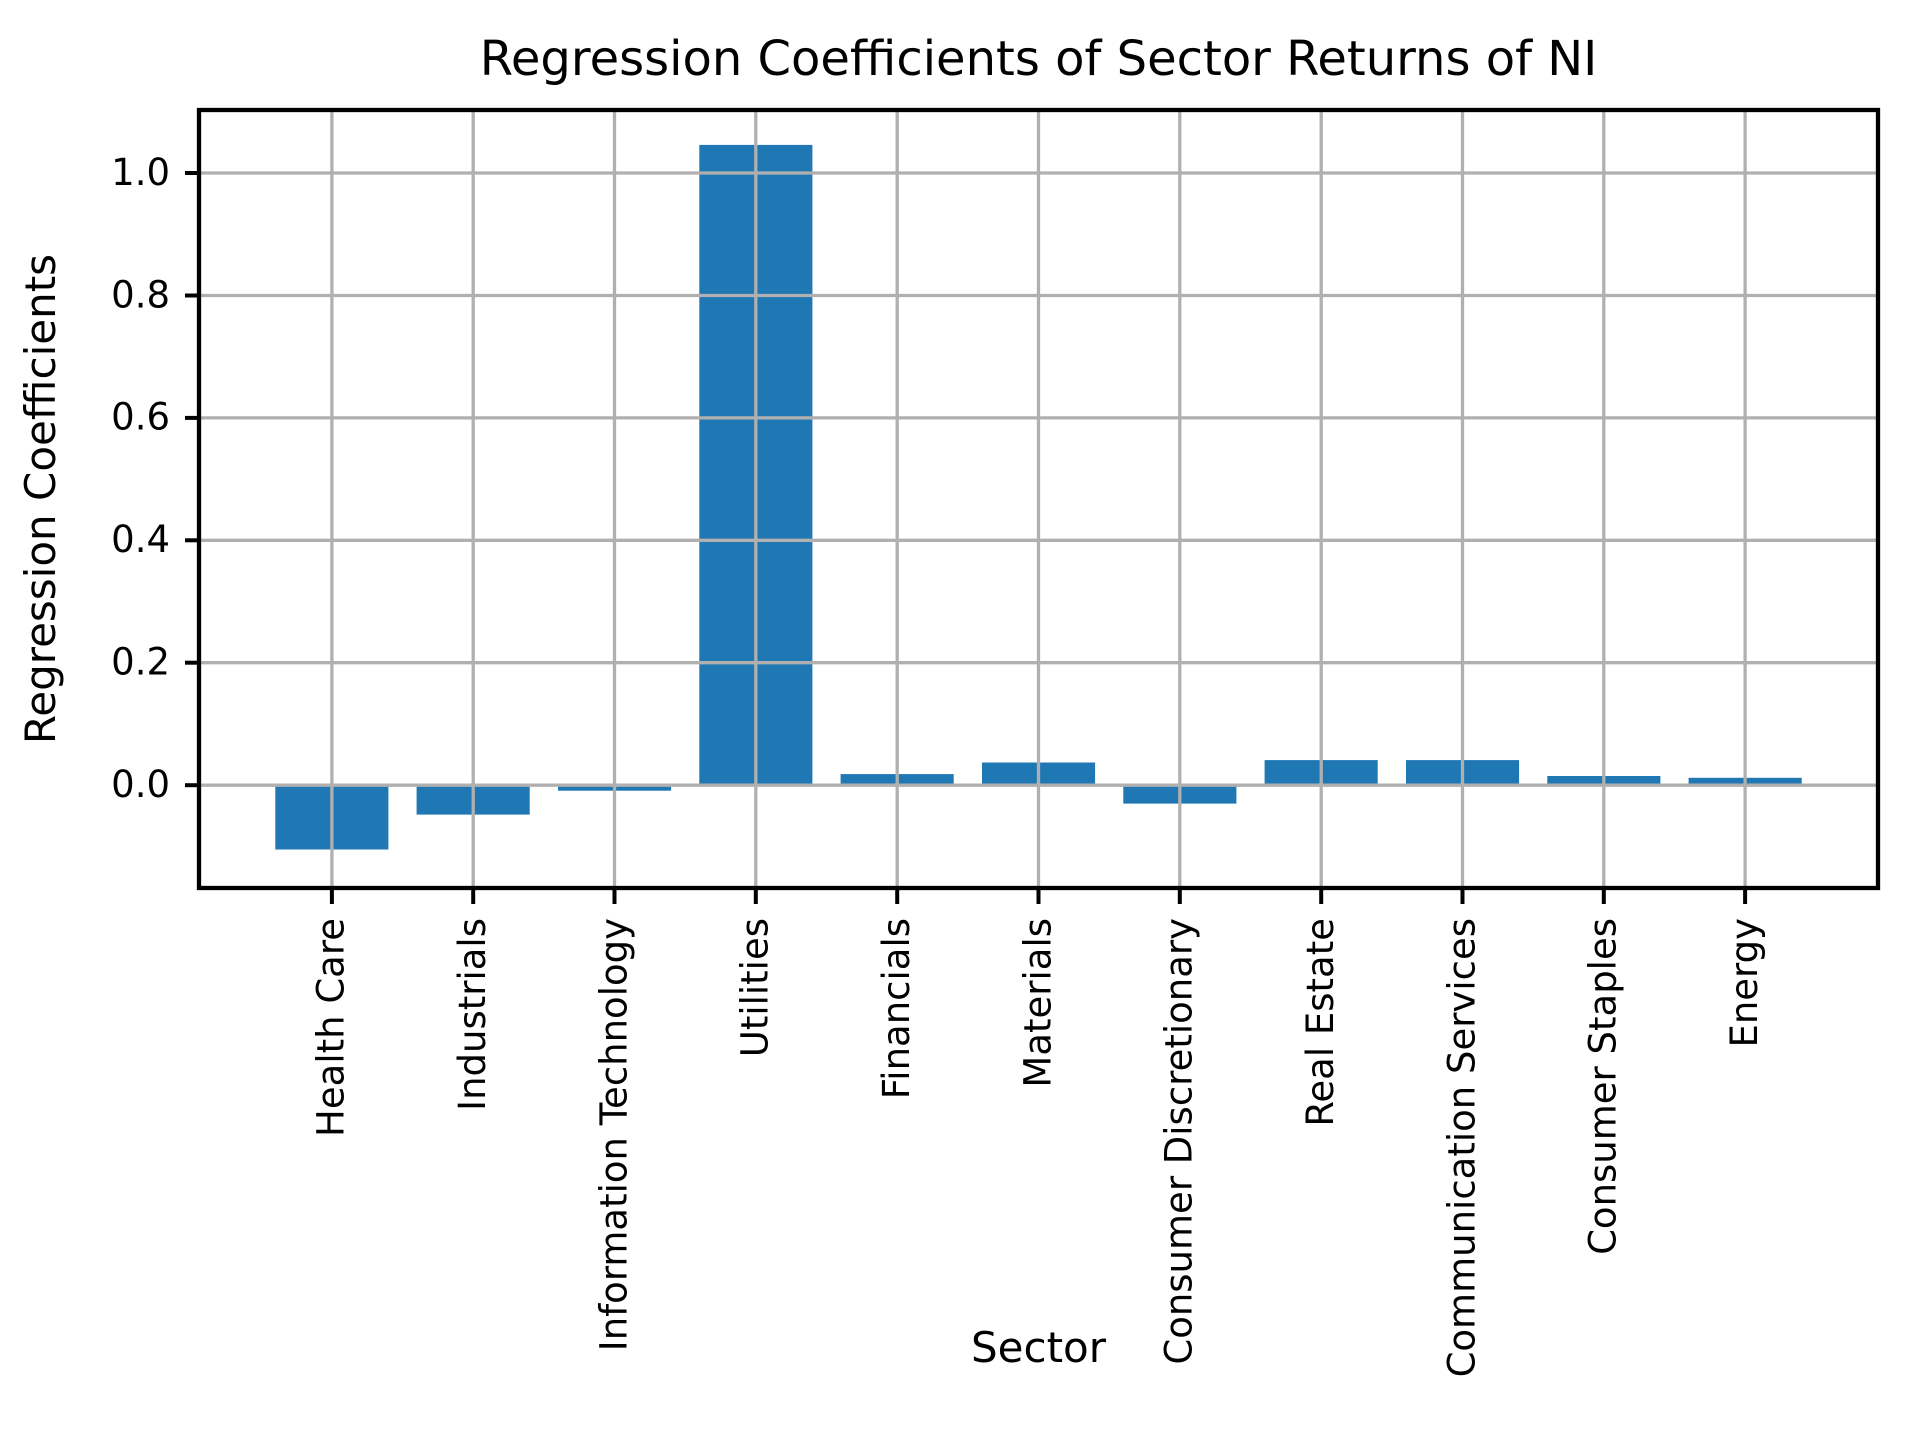 Image resolution: width=1920 pixels, height=1440 pixels. Describe the element at coordinates (140, 662) in the screenshot. I see `y-tick-label-0.2: 0.2` at that location.